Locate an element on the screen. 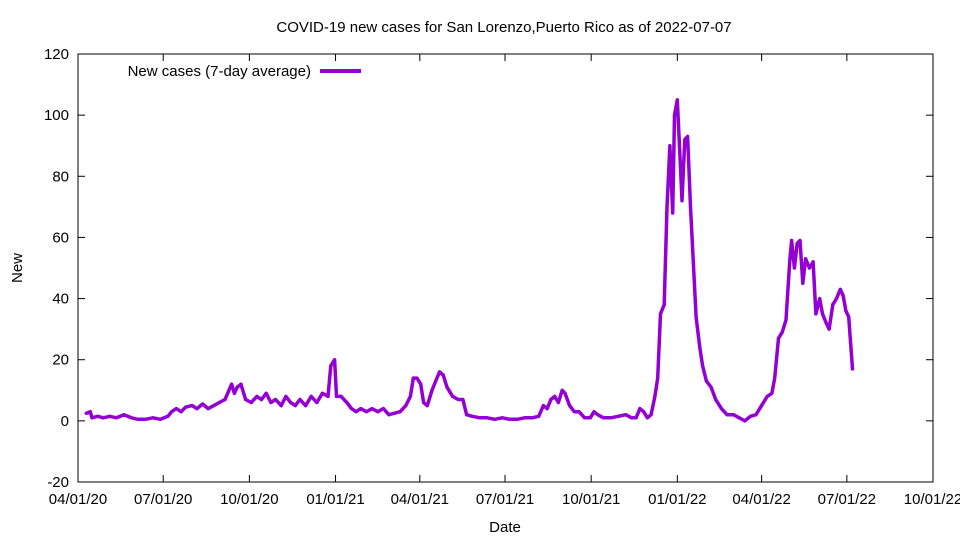  x-tick-label: 10/01/22 is located at coordinates (932, 499).